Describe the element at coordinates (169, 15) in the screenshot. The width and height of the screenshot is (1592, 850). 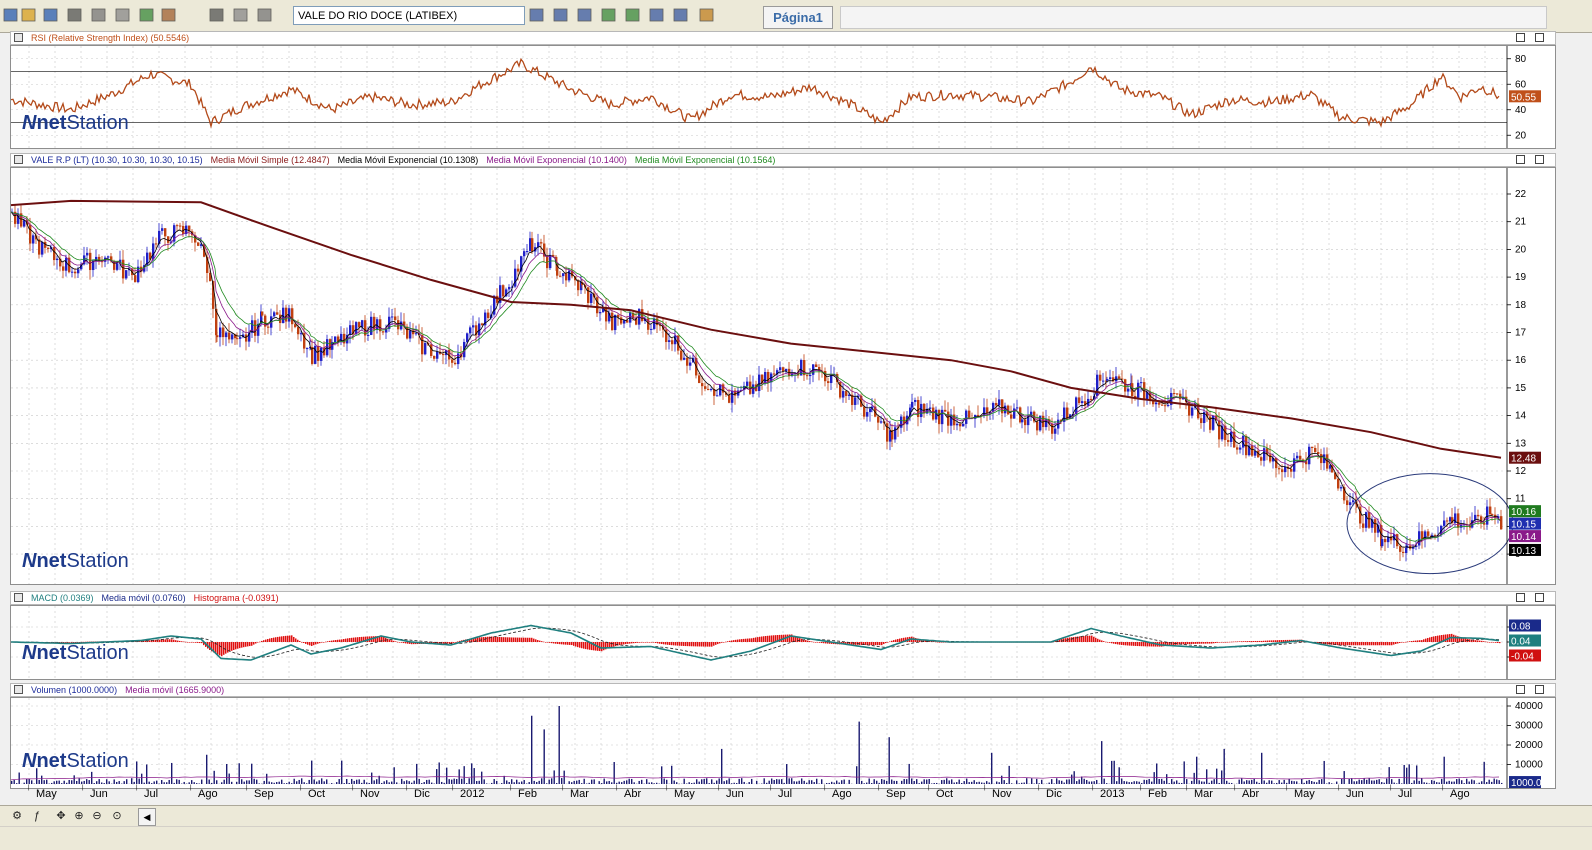
I see `eraser-icon` at that location.